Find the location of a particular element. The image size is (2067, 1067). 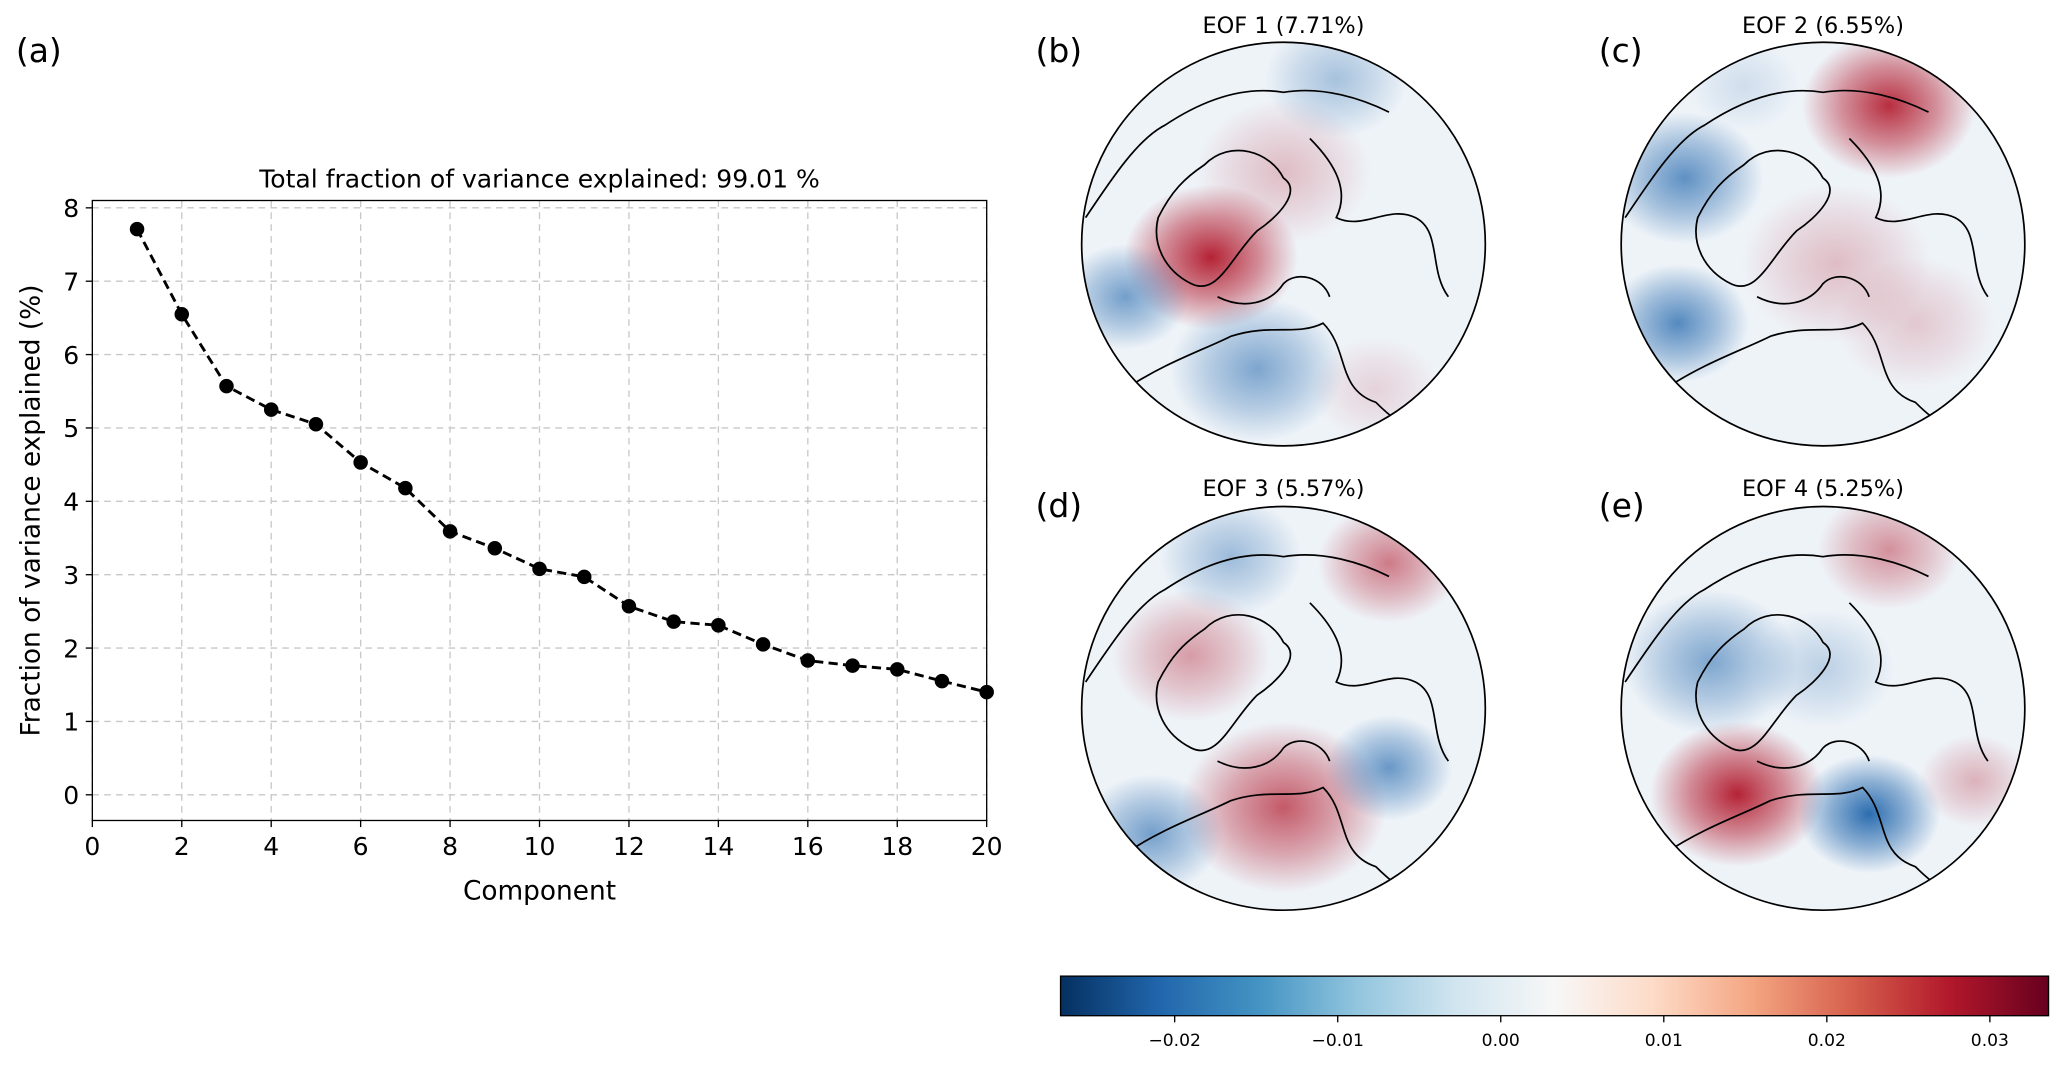

panel-label-b: (b) is located at coordinates (1059, 50).